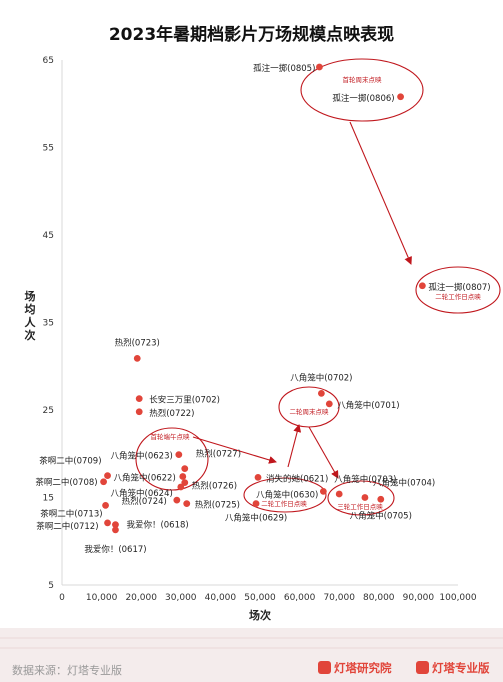  I want to click on point-label: 我爱你！(0617), so click(115, 549).